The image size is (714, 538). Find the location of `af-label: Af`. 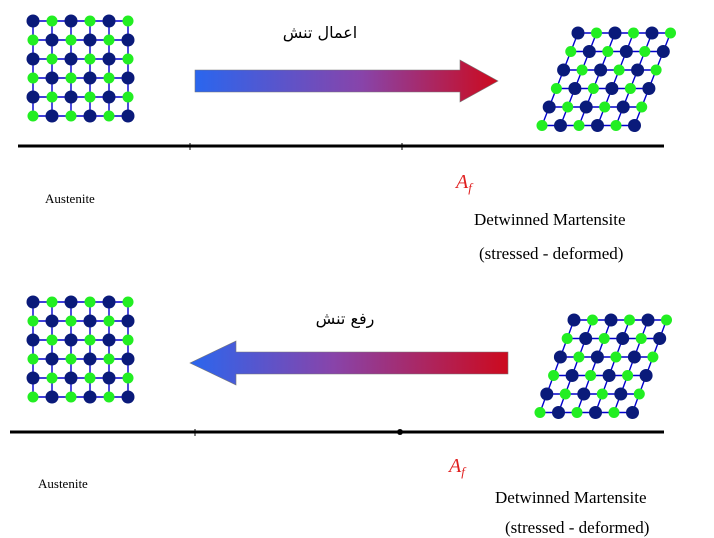

af-label: Af is located at coordinates (464, 183).